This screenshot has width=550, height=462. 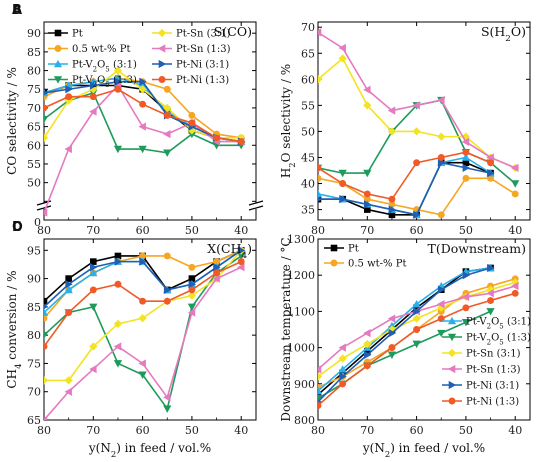 What do you see at coordinates (301, 275) in the screenshot?
I see `y-tick-label: 1200` at bounding box center [301, 275].